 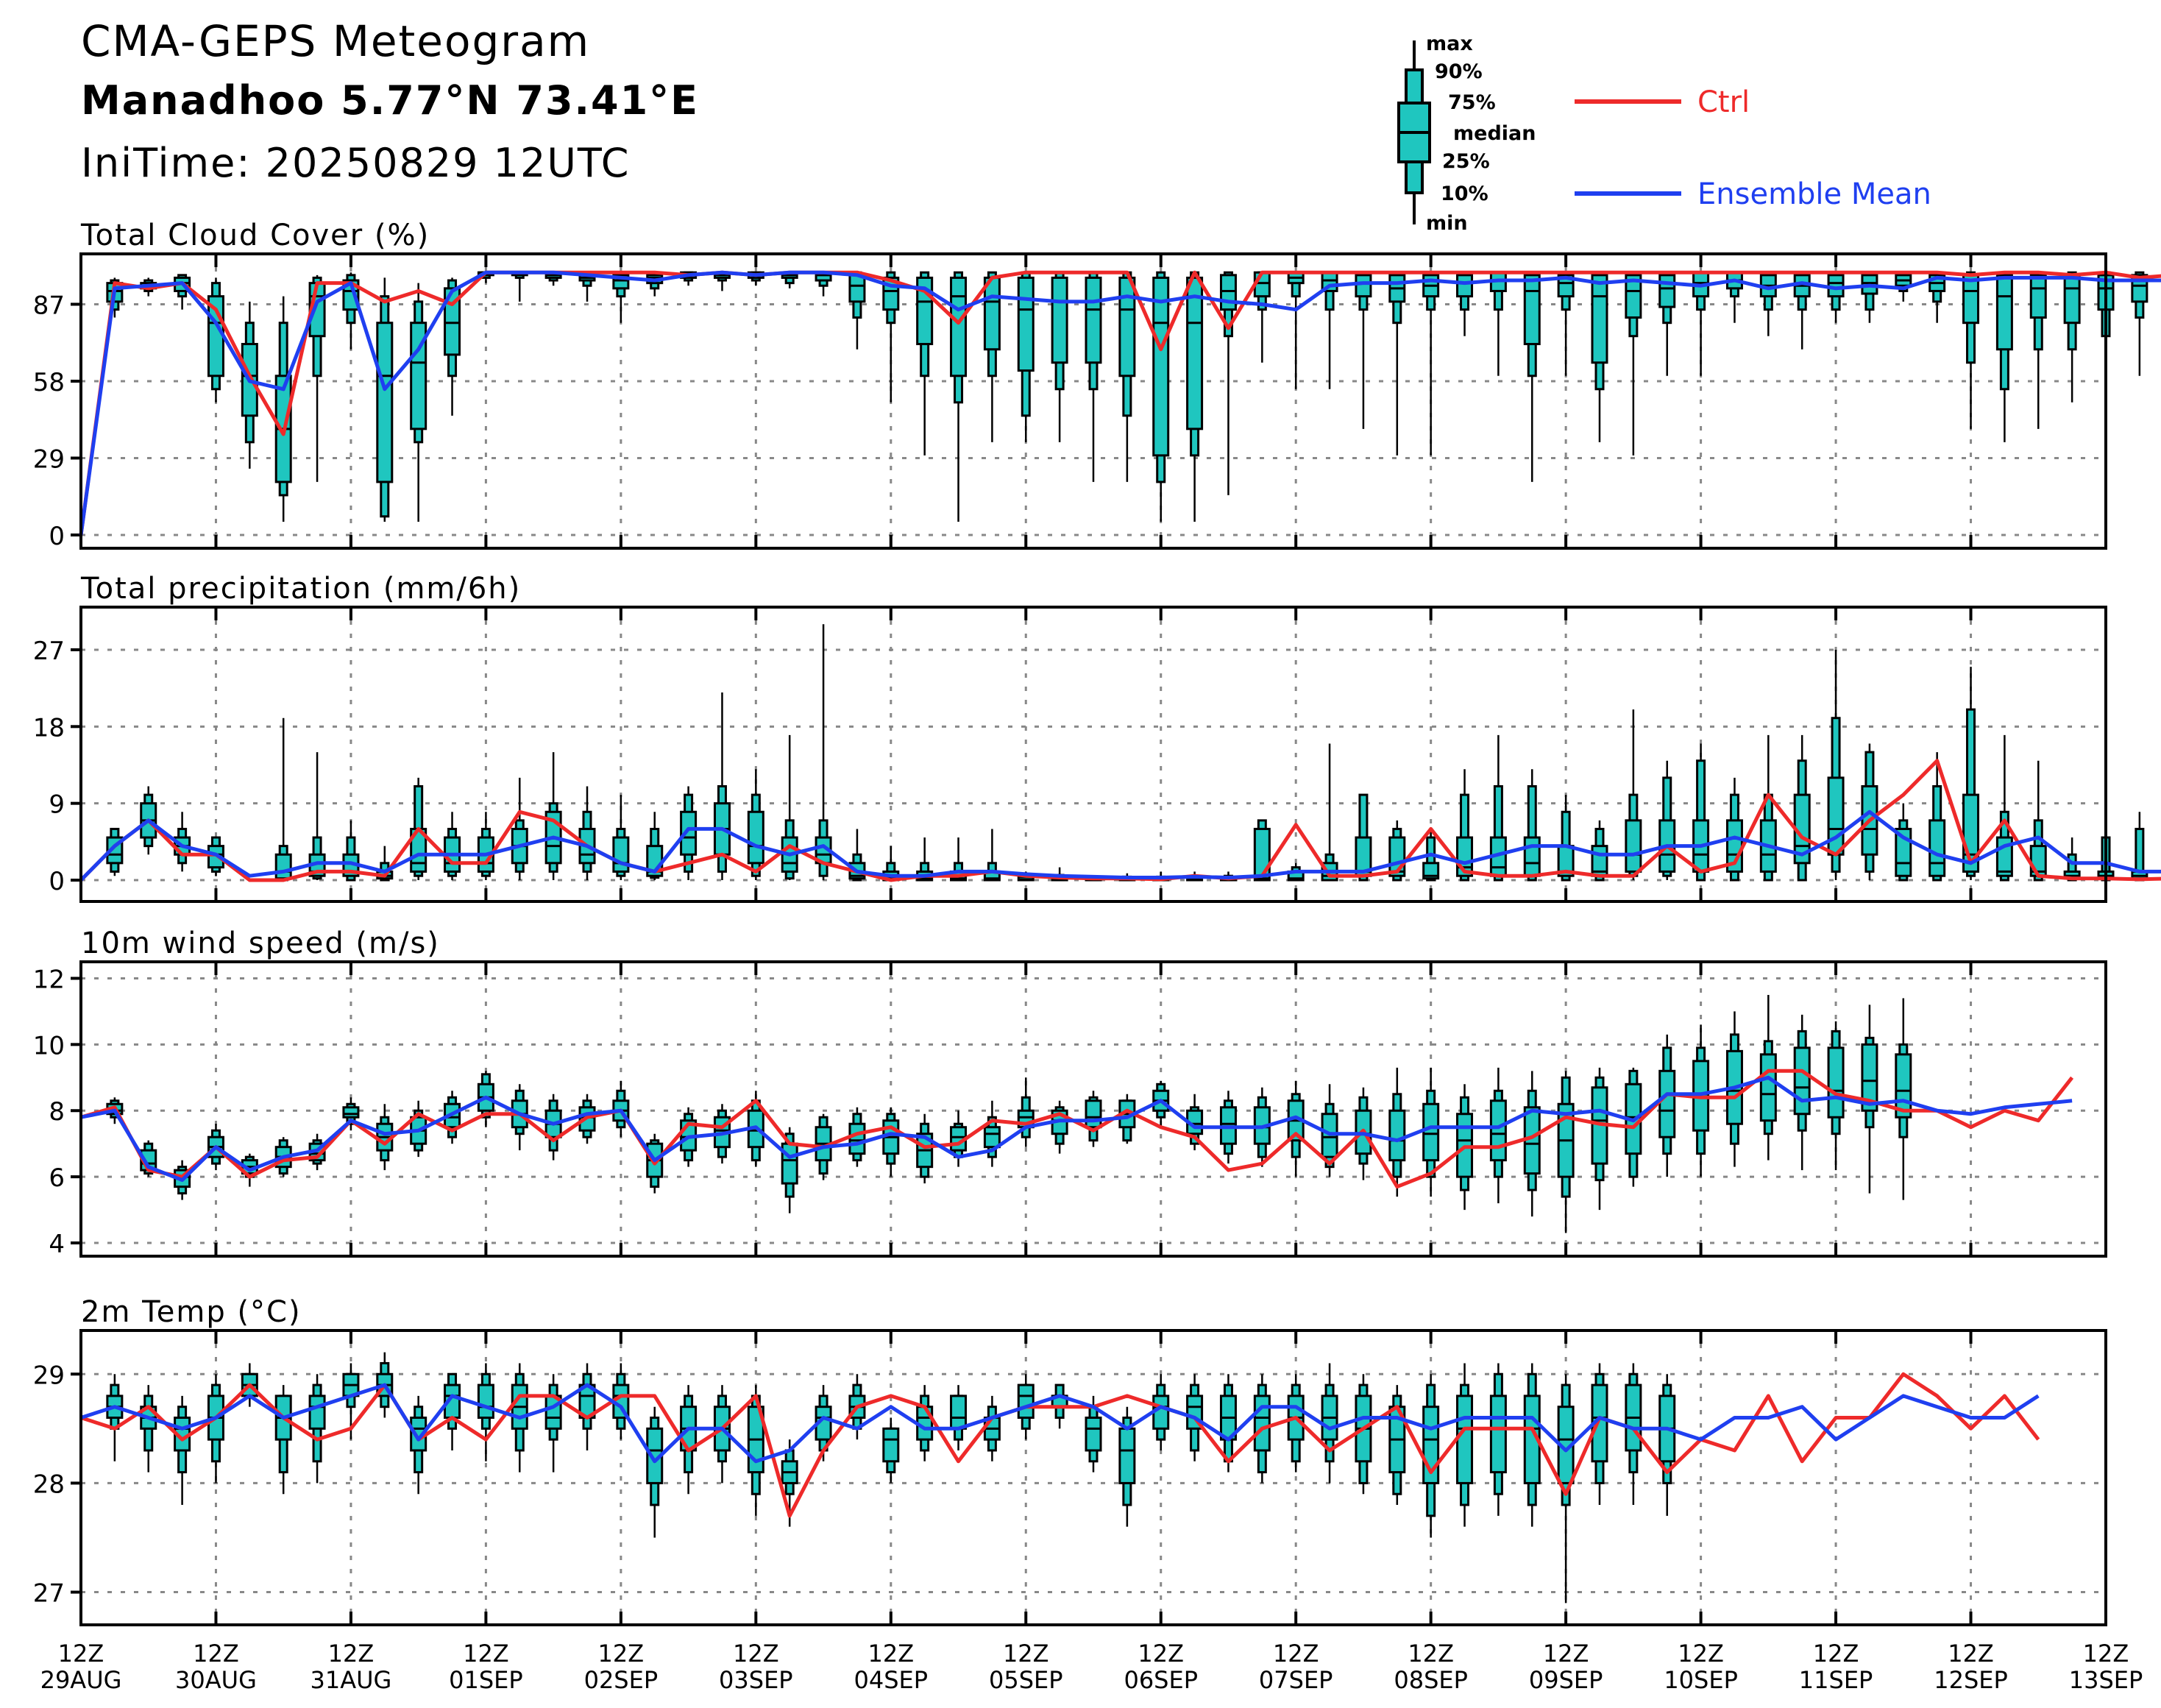 What do you see at coordinates (1447, 223) in the screenshot?
I see `legend-label-6: min` at bounding box center [1447, 223].